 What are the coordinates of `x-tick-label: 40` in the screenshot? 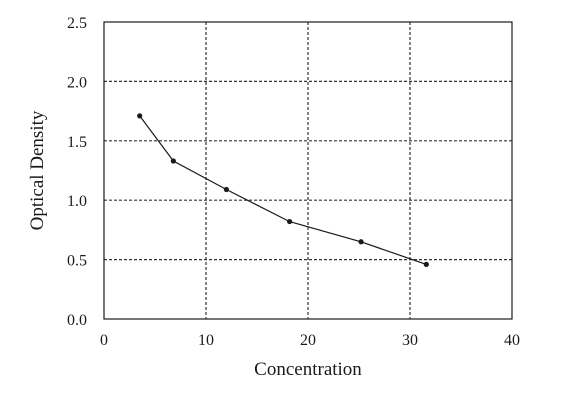 It's located at (512, 340).